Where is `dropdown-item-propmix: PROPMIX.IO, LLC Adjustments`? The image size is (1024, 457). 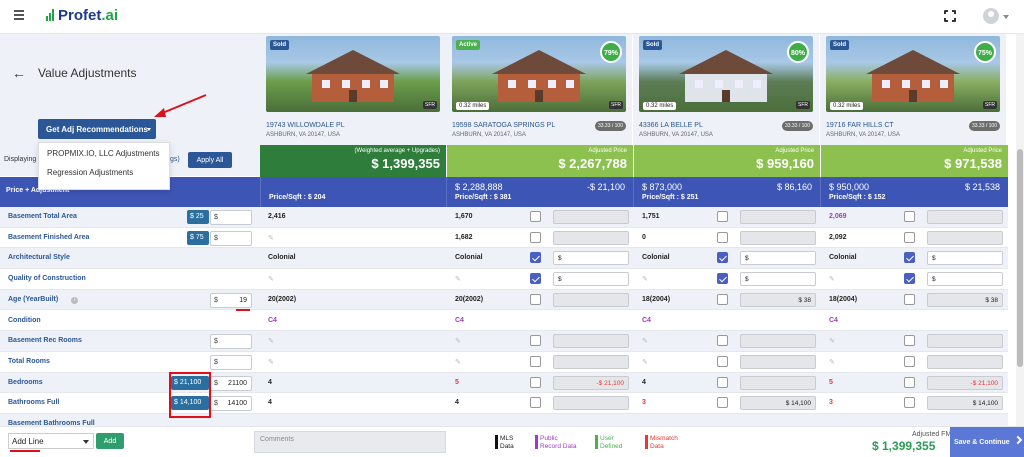
dropdown-item-propmix: PROPMIX.IO, LLC Adjustments is located at coordinates (103, 153).